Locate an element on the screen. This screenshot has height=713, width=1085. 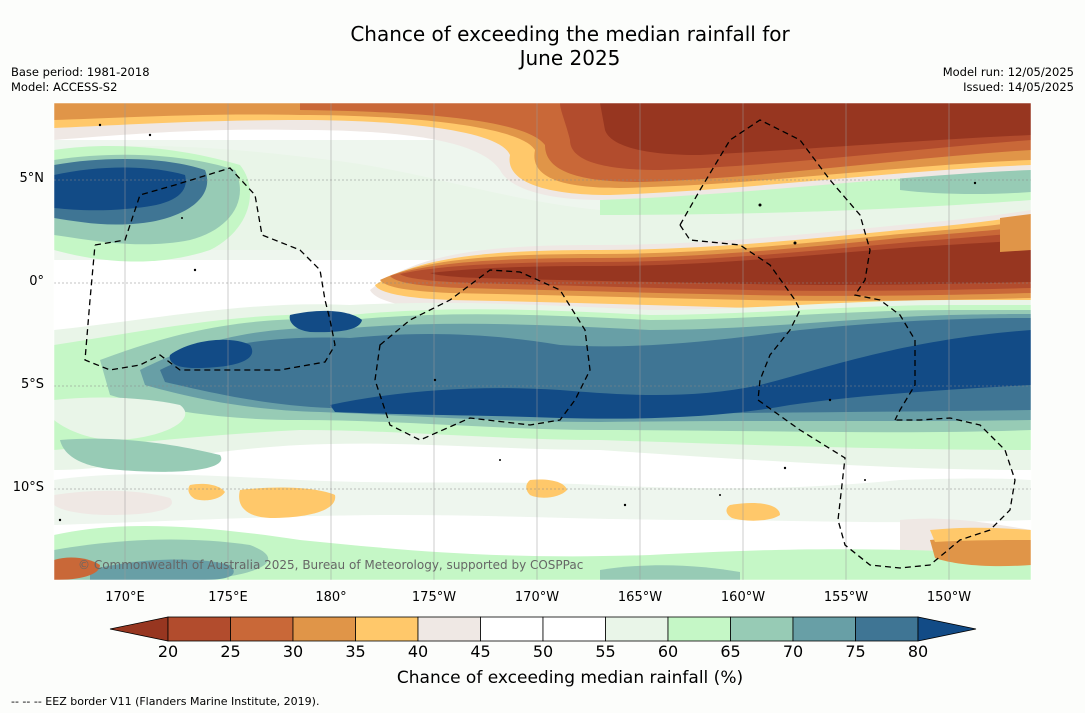
colorbar-arrow-high is located at coordinates (947, 629).